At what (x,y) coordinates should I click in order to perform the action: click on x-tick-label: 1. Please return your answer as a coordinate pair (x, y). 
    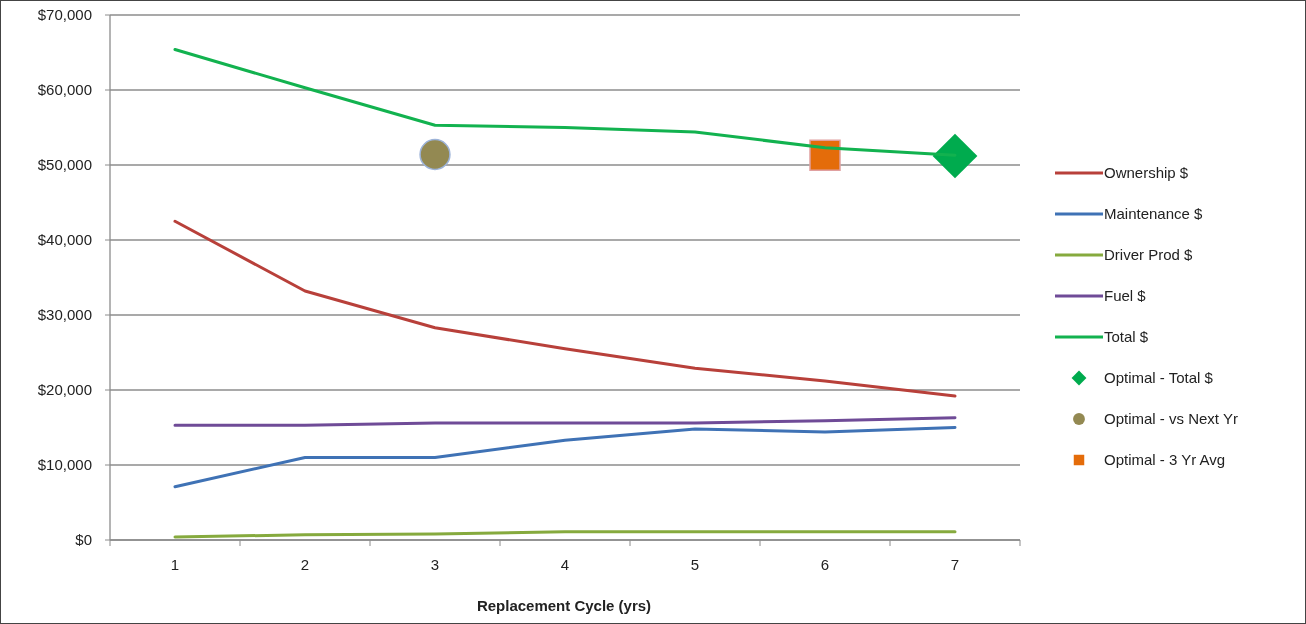
    Looking at the image, I should click on (175, 564).